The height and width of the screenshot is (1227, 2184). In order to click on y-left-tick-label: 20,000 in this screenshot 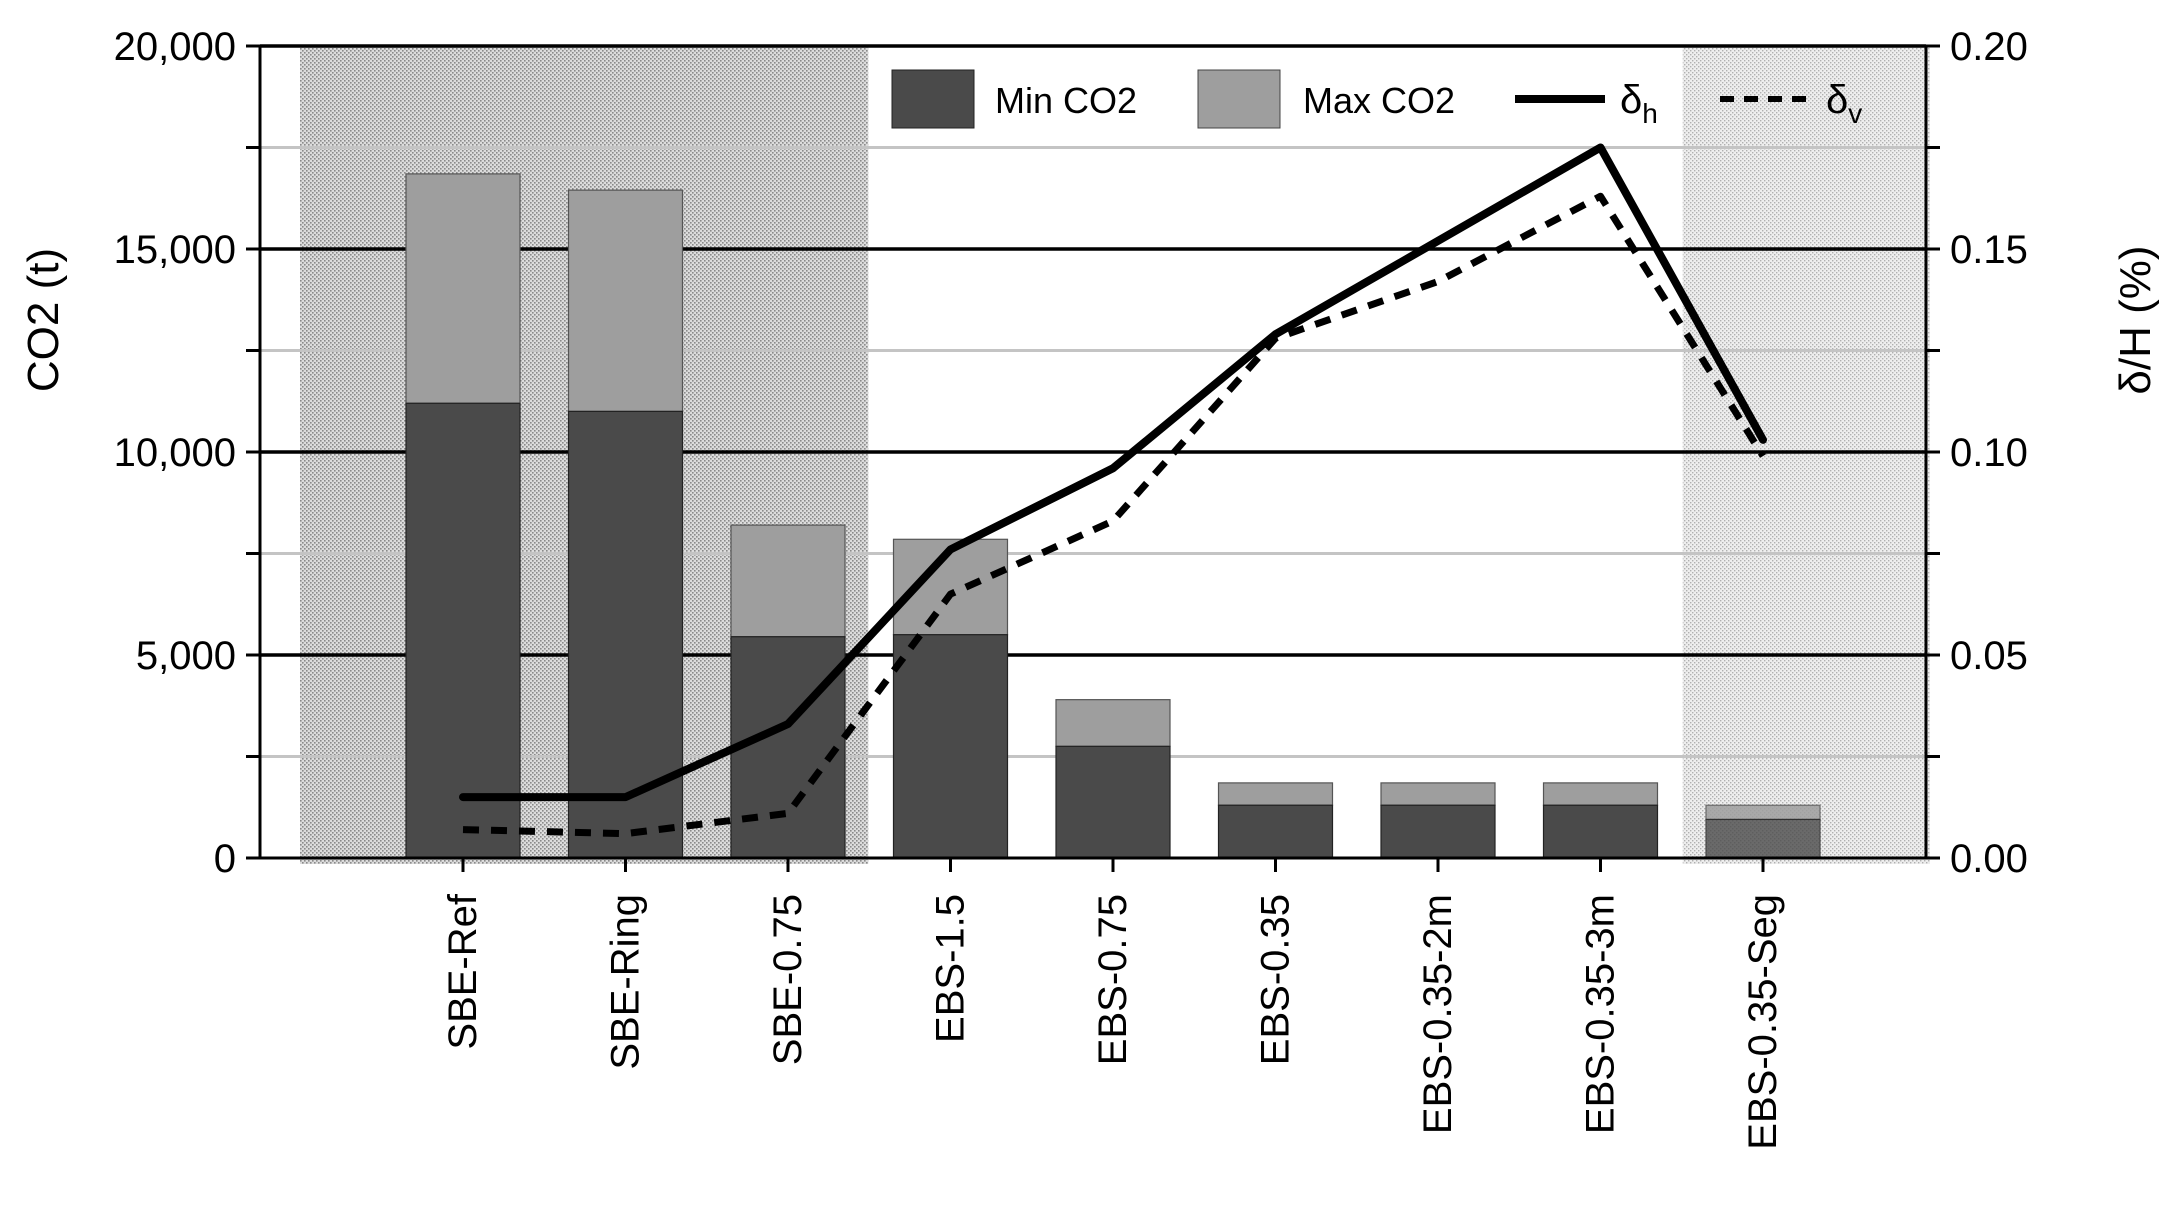, I will do `click(175, 47)`.